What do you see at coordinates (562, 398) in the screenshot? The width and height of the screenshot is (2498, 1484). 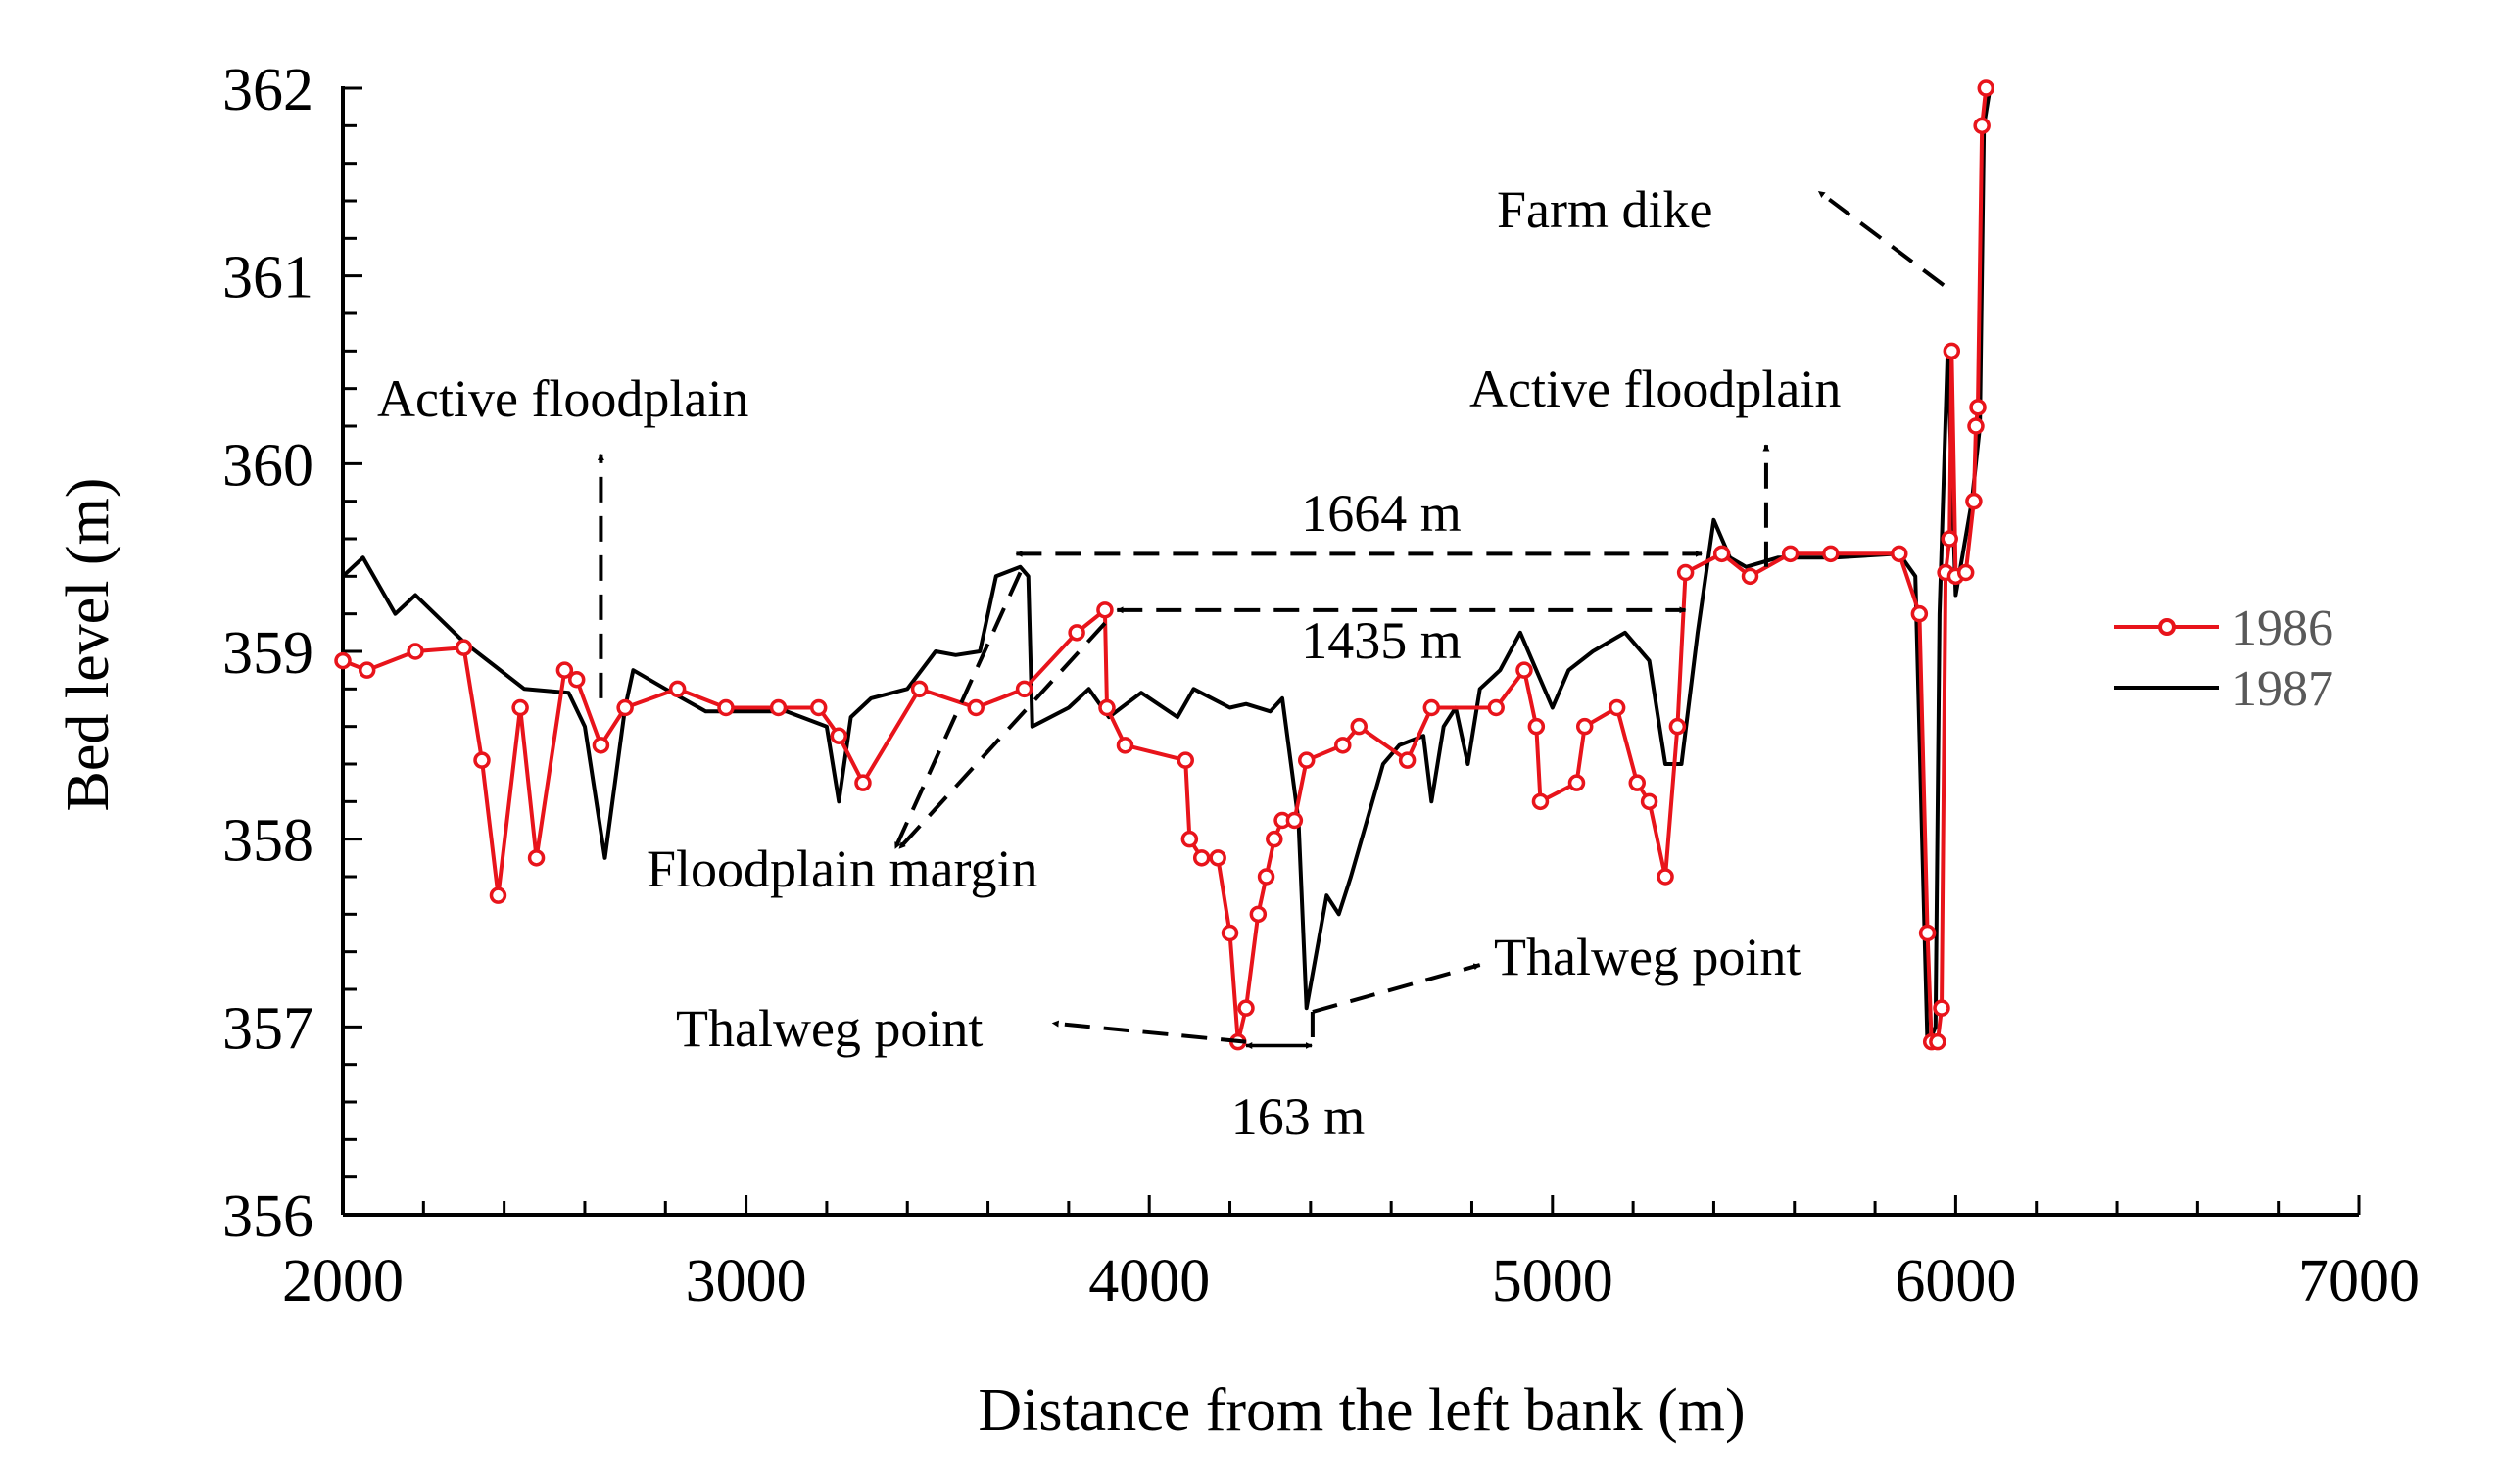 I see `annotation-active-floodplain-left: Active floodplain` at bounding box center [562, 398].